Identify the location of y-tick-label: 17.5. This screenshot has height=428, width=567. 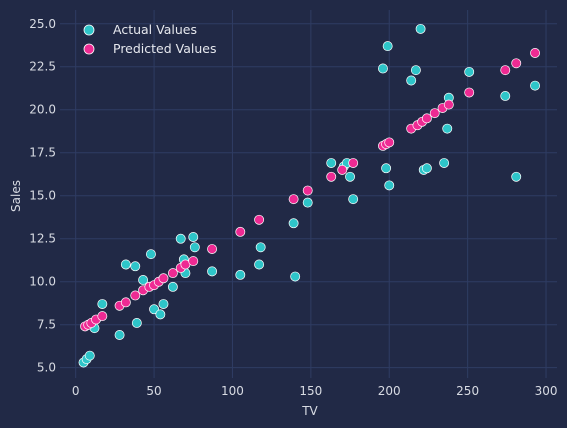
(42, 153).